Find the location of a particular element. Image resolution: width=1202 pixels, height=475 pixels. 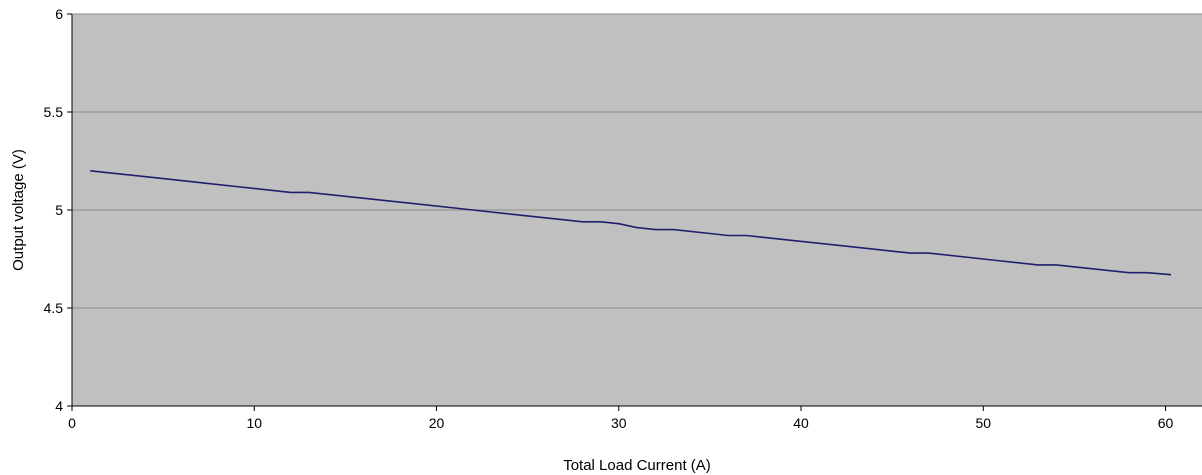

x-tick-label: 40 is located at coordinates (801, 423).